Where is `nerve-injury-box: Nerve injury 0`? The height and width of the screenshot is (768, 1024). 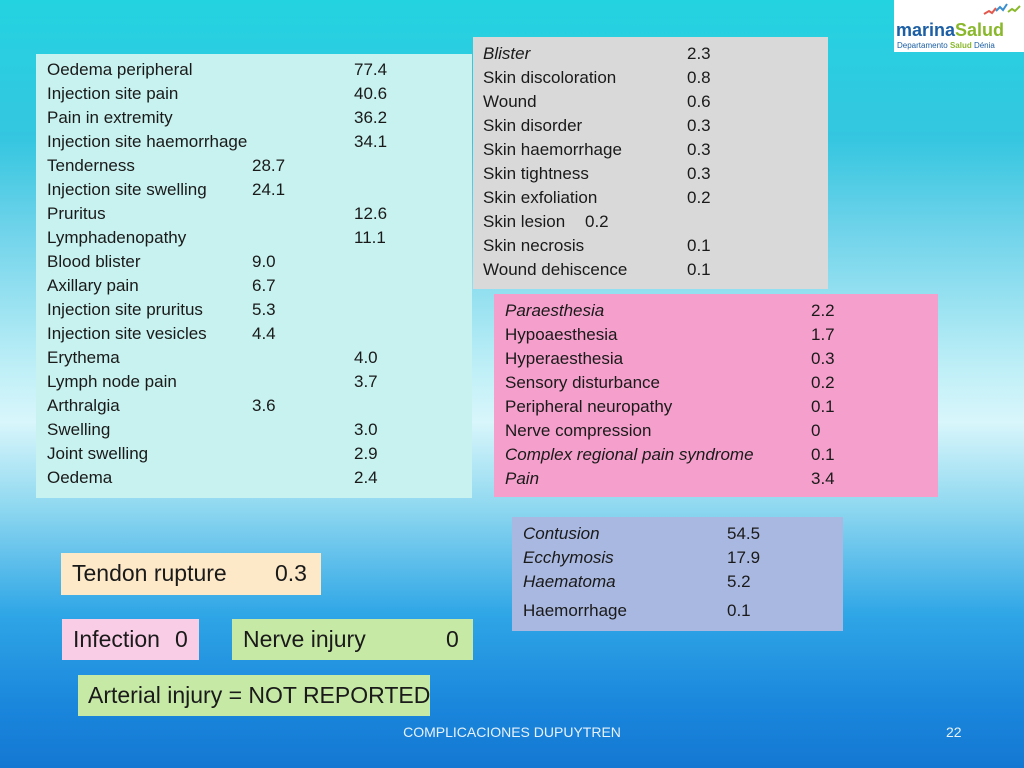 nerve-injury-box: Nerve injury 0 is located at coordinates (352, 639).